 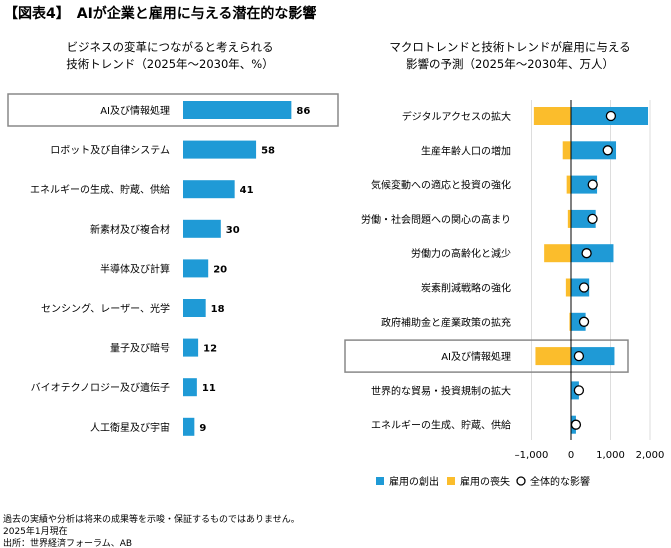 What do you see at coordinates (571, 455) in the screenshot?
I see `tick-label: 0` at bounding box center [571, 455].